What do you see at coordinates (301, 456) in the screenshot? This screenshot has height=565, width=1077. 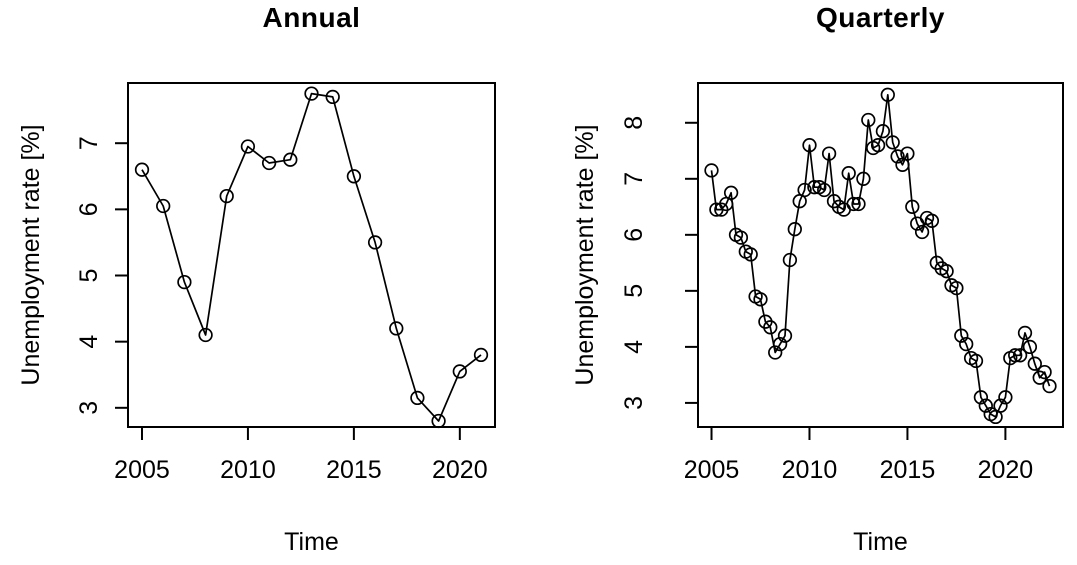 I see `annual-x-axis: 2005 2010 2015 2020` at bounding box center [301, 456].